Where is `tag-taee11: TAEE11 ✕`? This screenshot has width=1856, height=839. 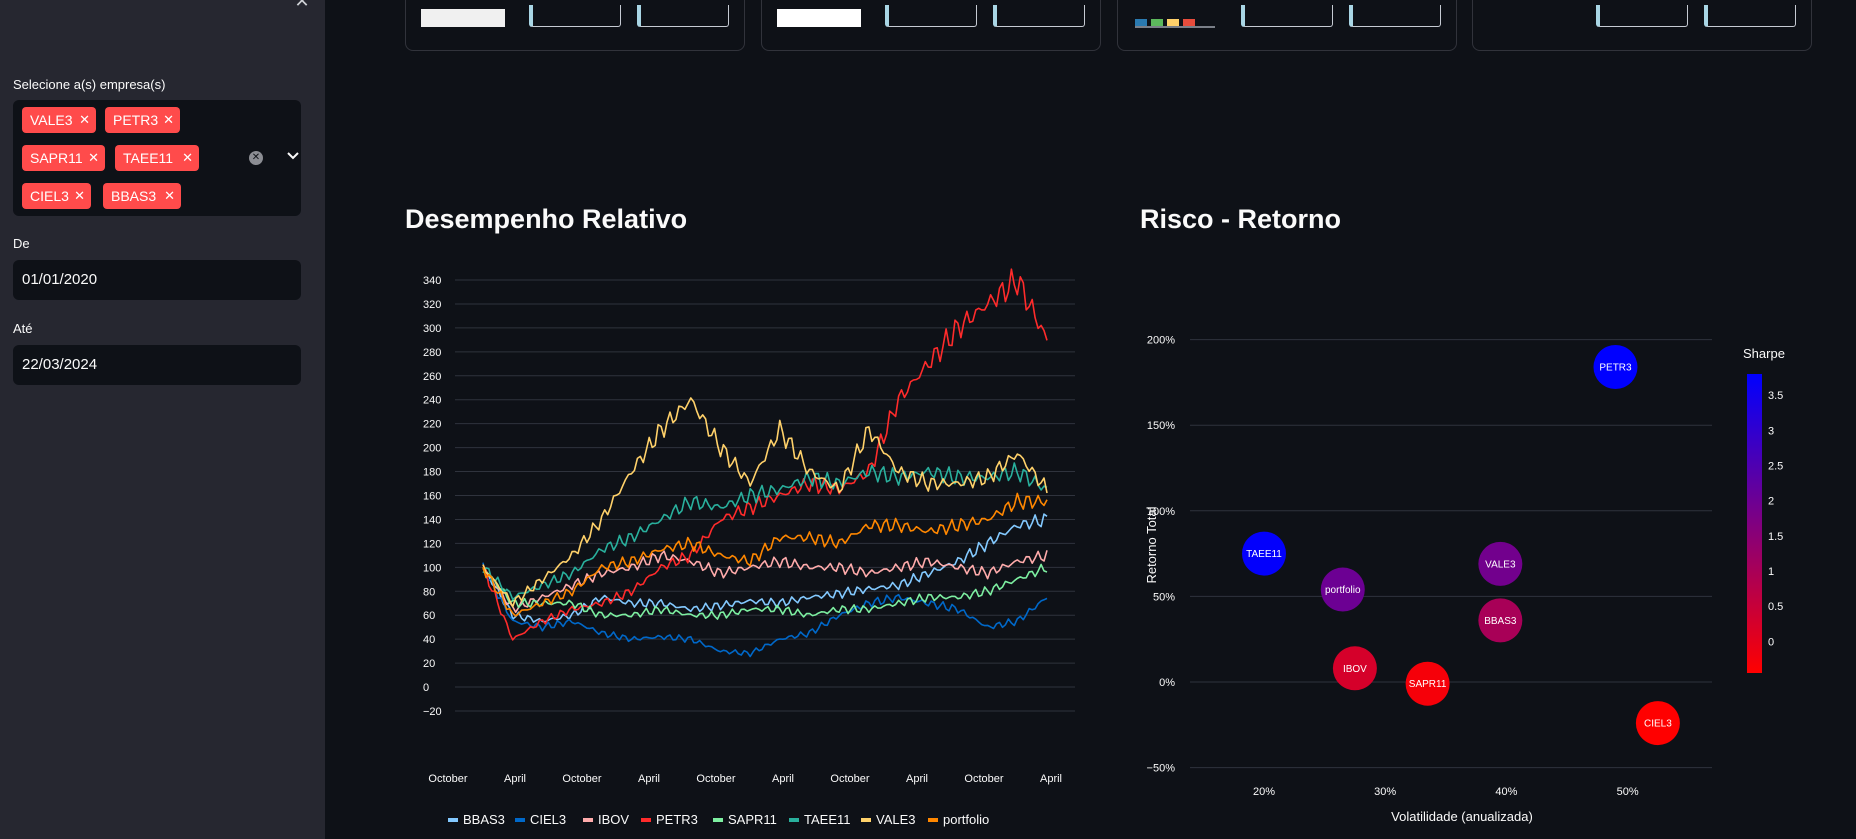
tag-taee11: TAEE11 ✕ is located at coordinates (157, 158).